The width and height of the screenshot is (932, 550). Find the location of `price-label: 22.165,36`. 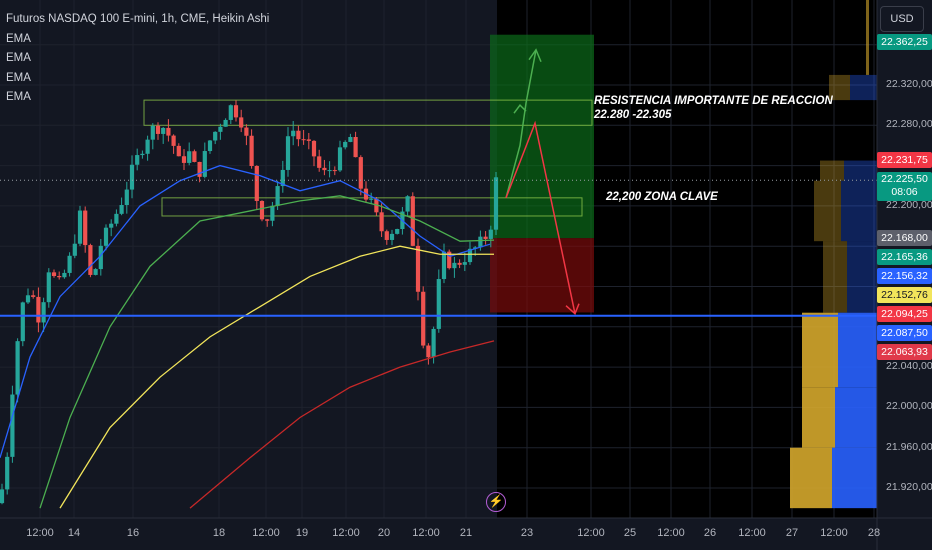

price-label: 22.165,36 is located at coordinates (904, 257).